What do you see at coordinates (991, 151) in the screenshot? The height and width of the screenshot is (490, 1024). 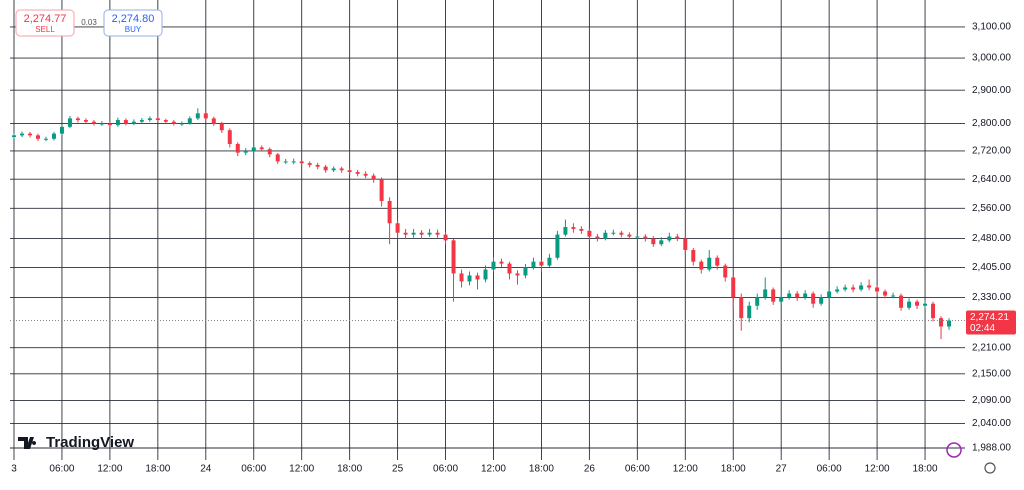 I see `y-tick-label: 2,720.00` at bounding box center [991, 151].